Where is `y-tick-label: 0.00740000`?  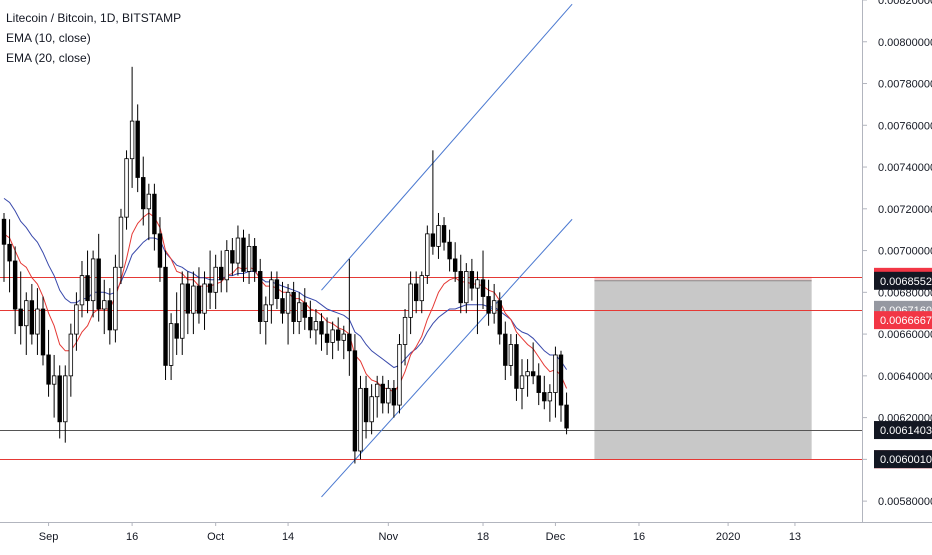 y-tick-label: 0.00740000 is located at coordinates (905, 168).